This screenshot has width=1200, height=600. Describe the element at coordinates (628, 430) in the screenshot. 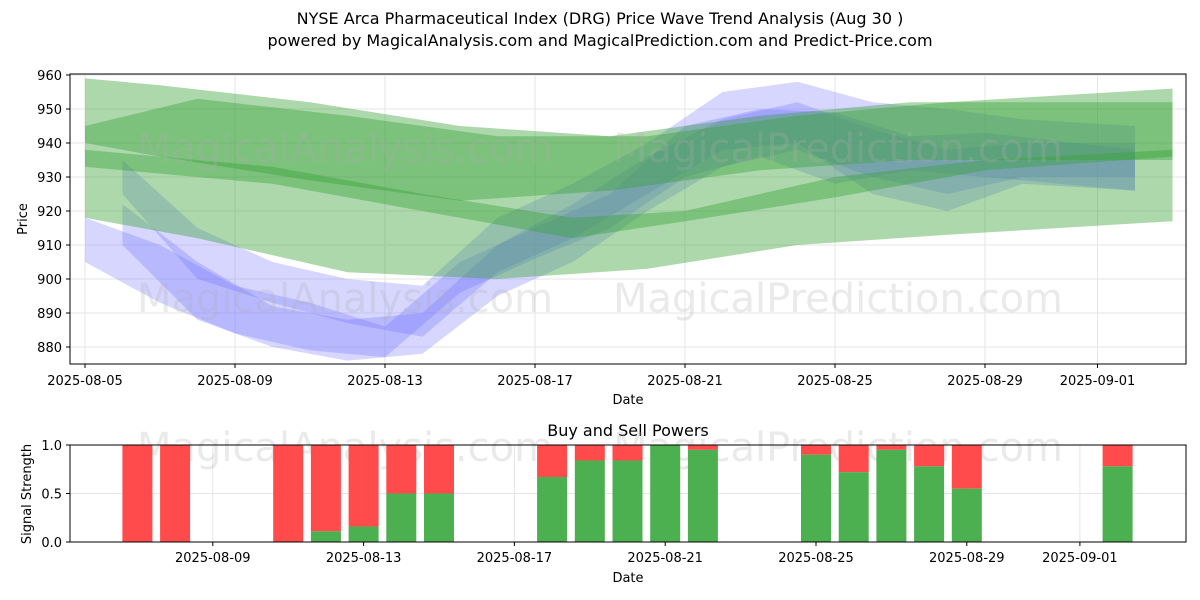

I see `bottom-chart-title: Buy and Sell Powers` at that location.